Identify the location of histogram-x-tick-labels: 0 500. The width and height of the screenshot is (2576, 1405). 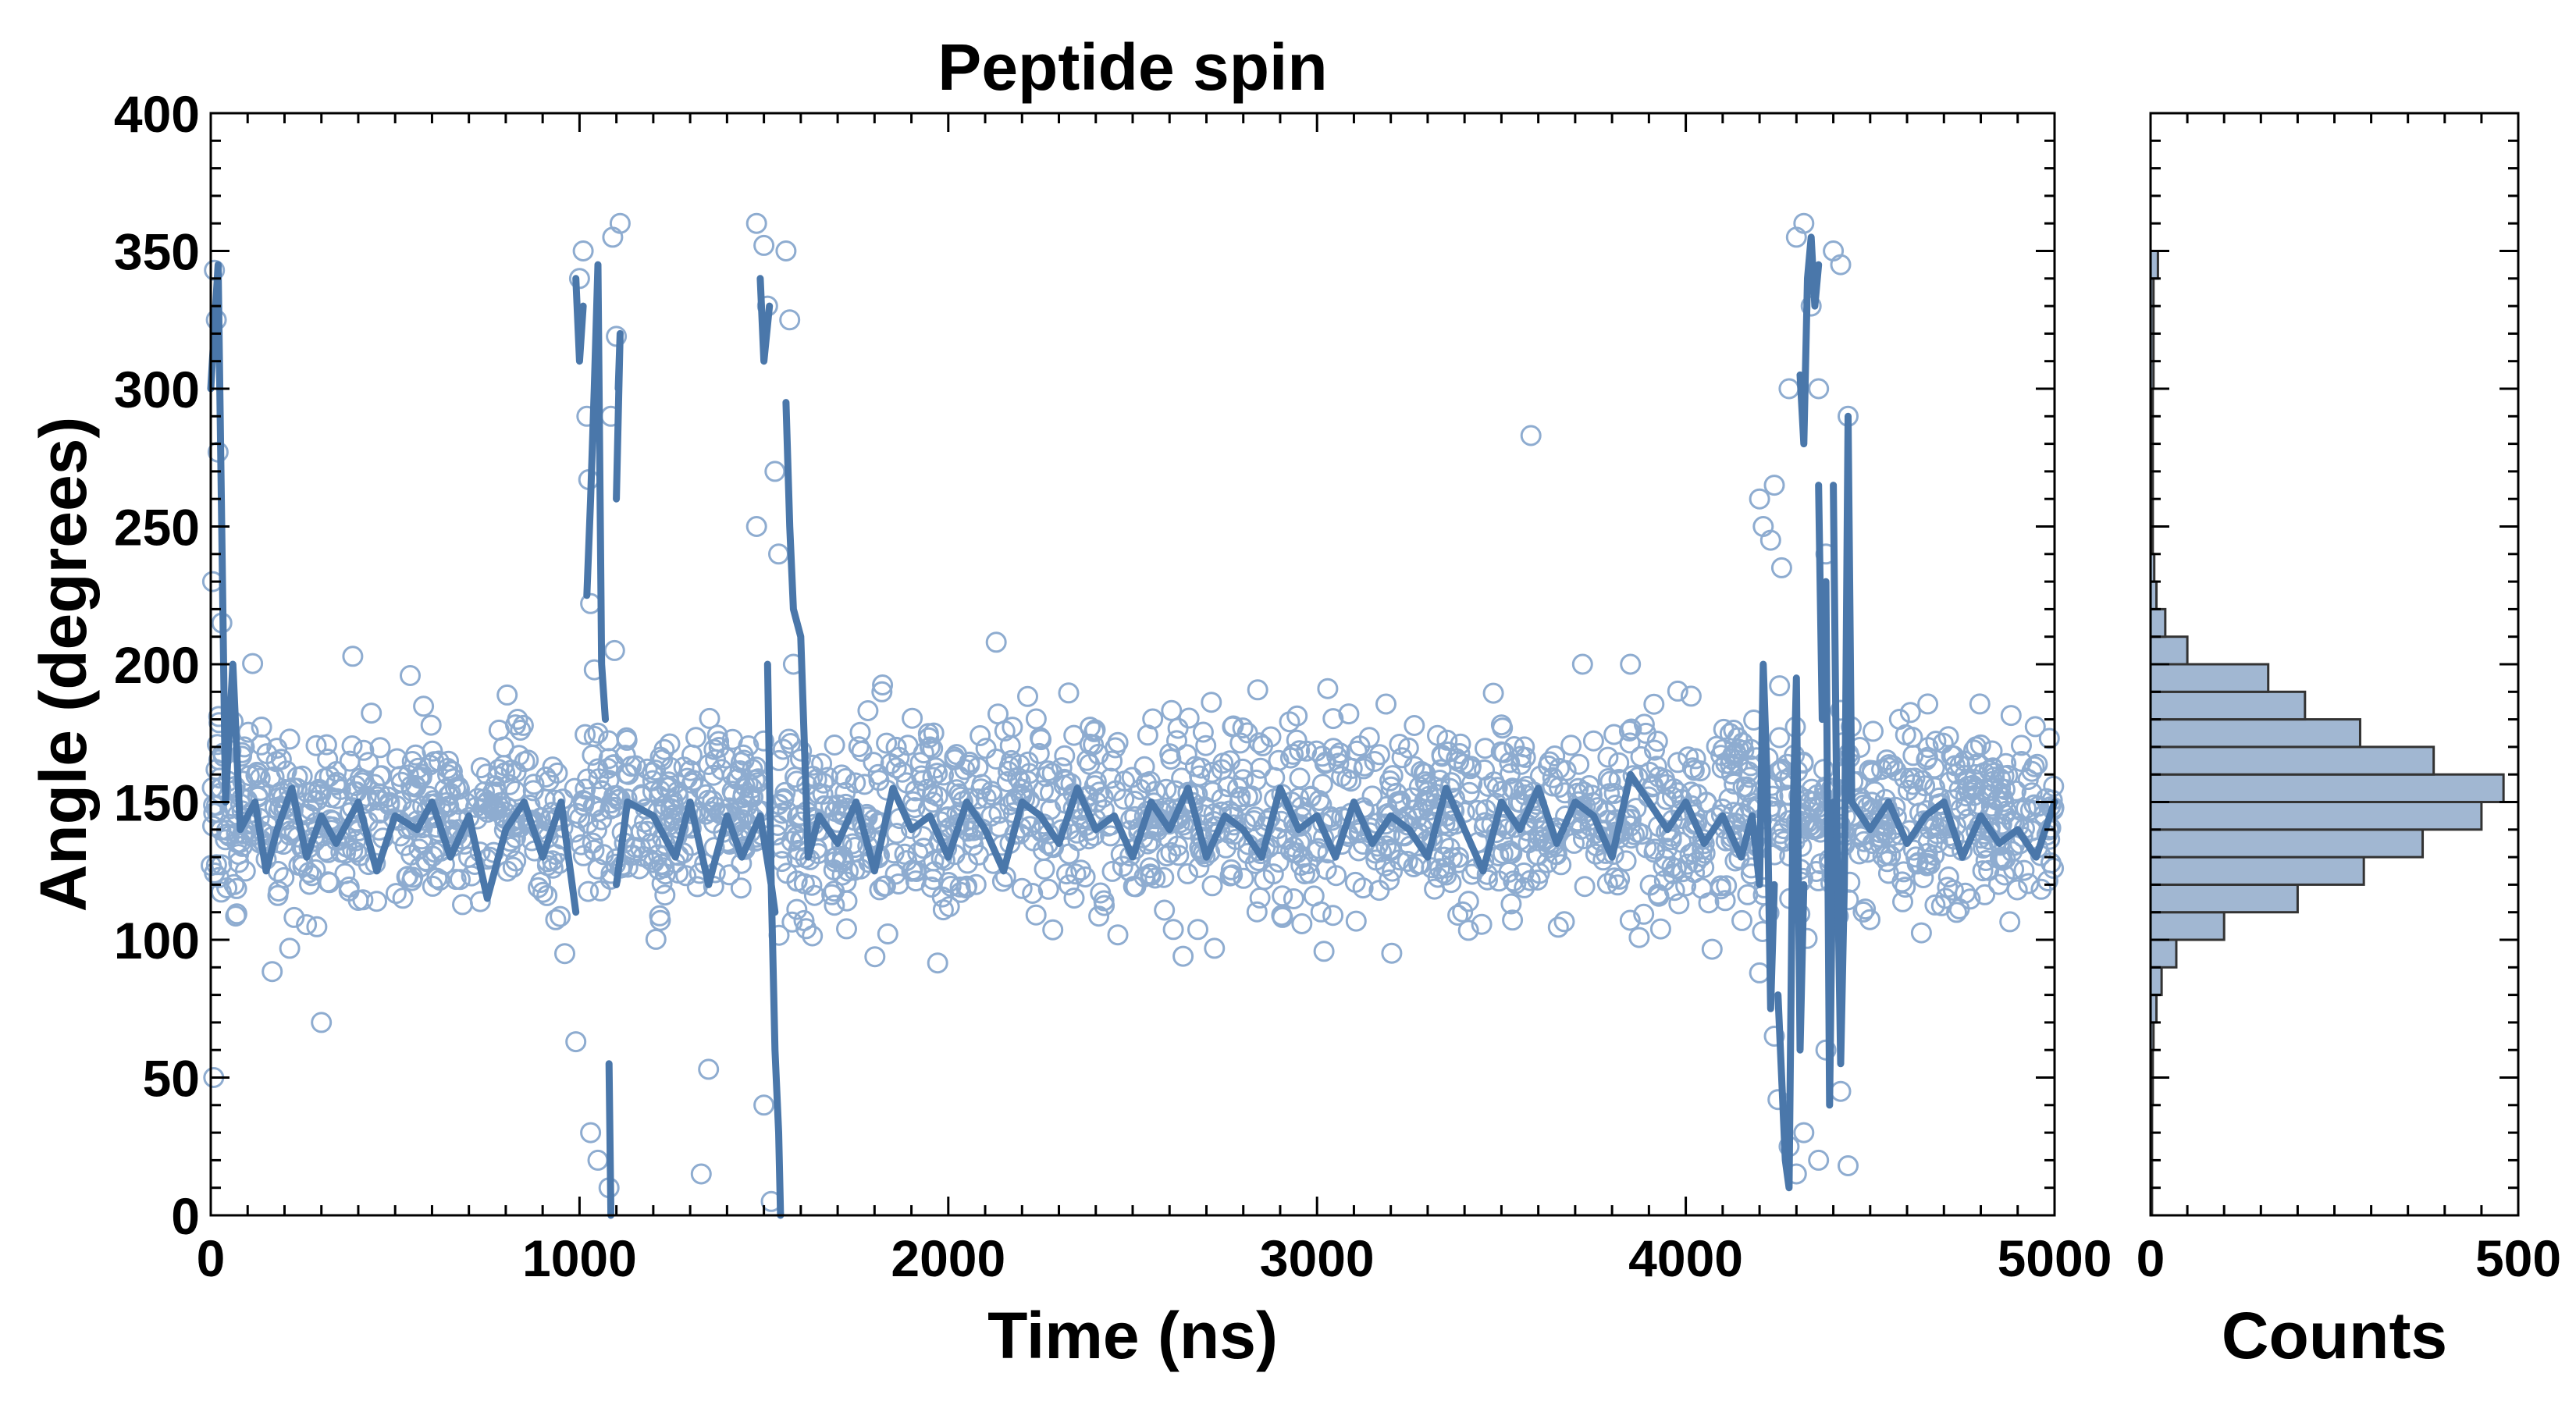
(2349, 1258).